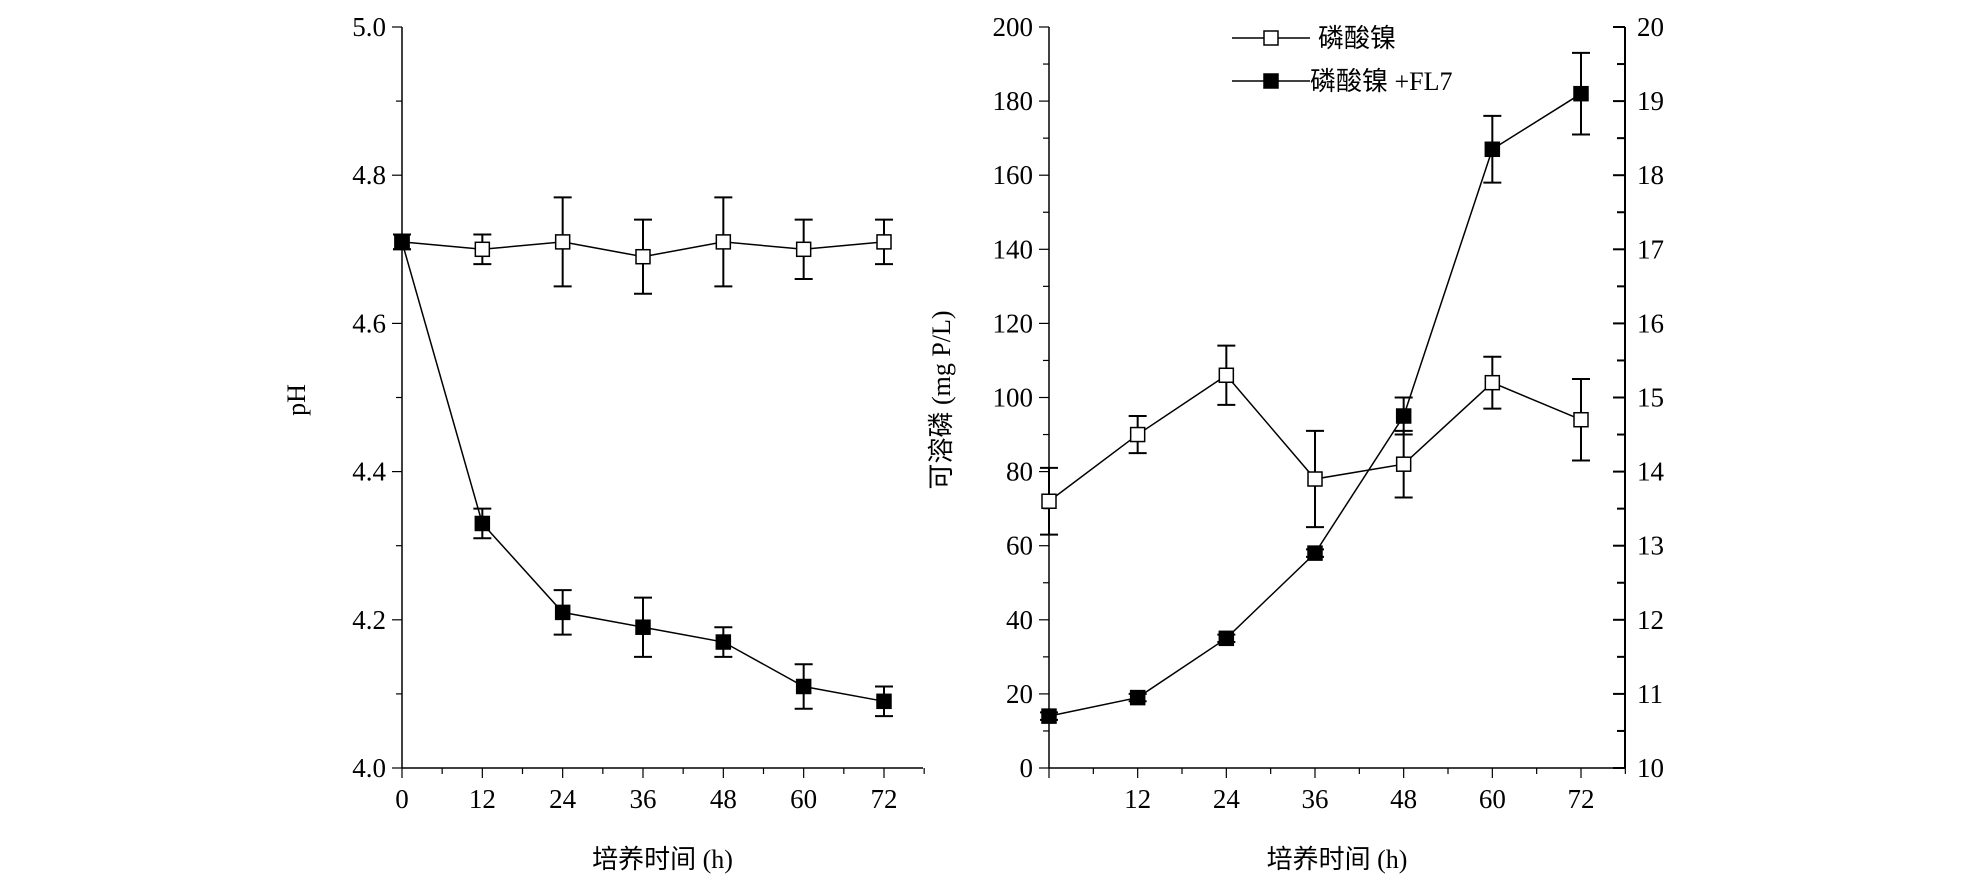 The image size is (1972, 887). Describe the element at coordinates (1650, 620) in the screenshot. I see `y2-tick-label: 12` at that location.